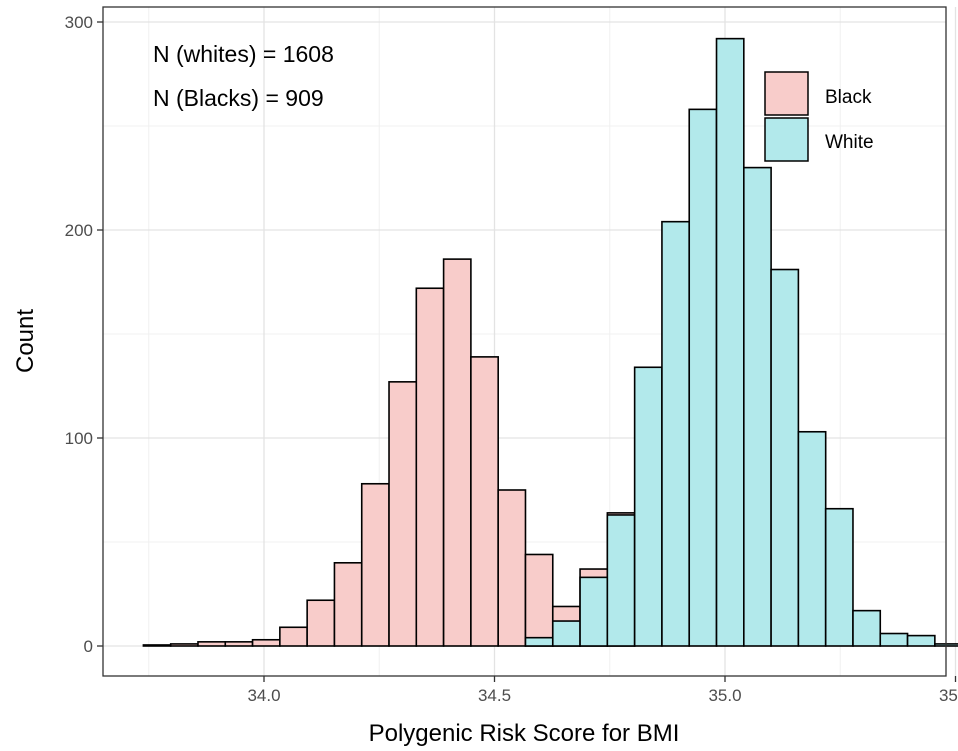 This screenshot has height=751, width=958. I want to click on y-tick-label: 100, so click(79, 438).